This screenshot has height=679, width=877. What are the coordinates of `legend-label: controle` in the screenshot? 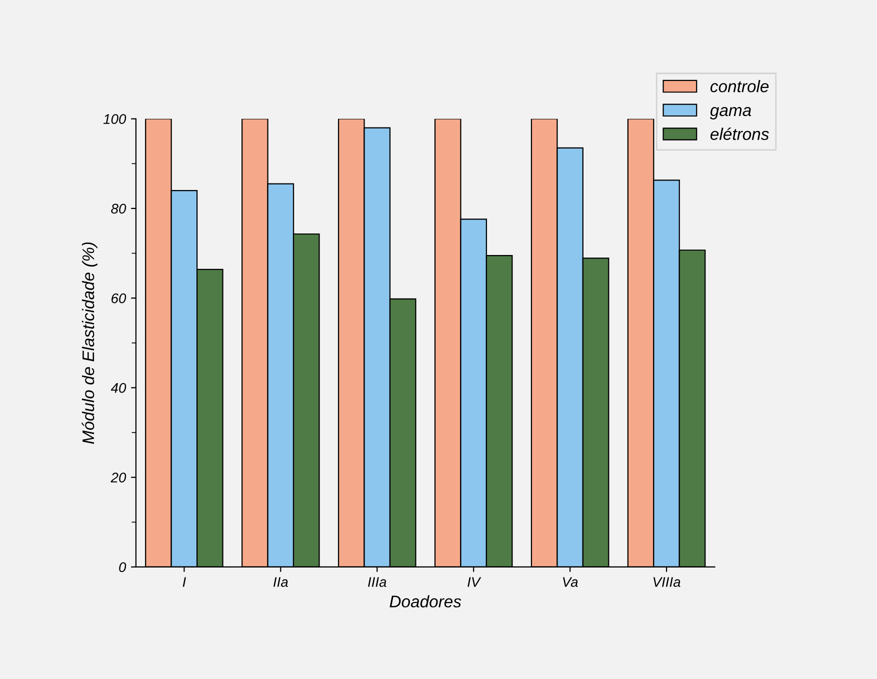 It's located at (739, 86).